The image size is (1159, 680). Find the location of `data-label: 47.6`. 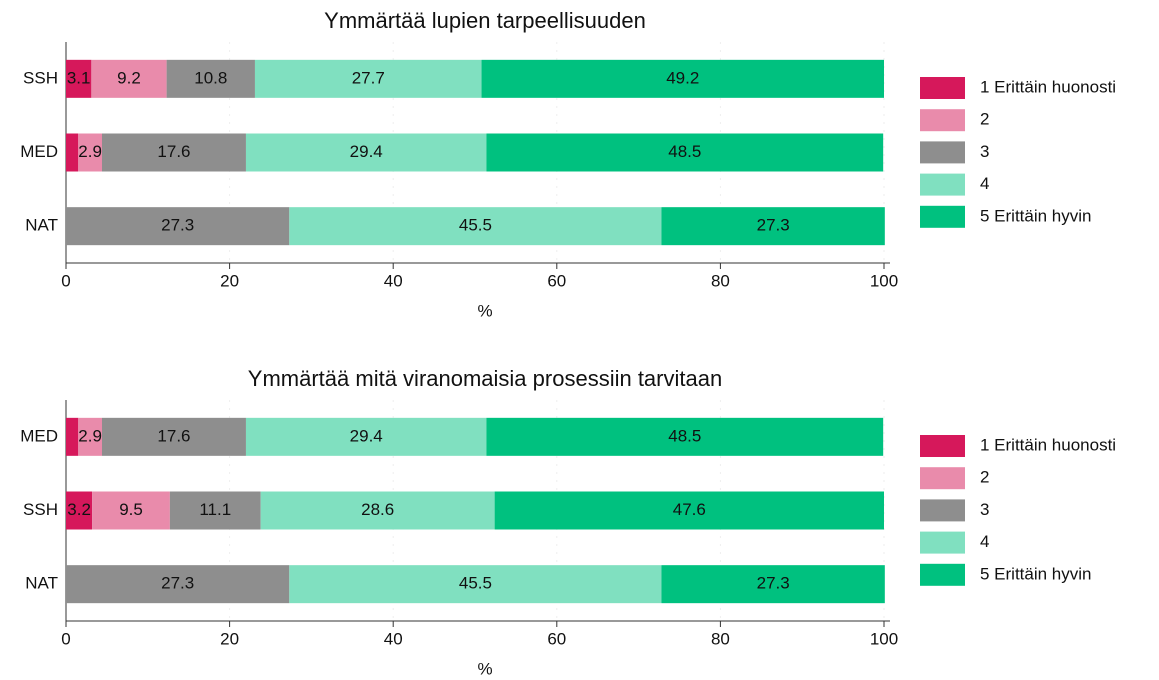

data-label: 47.6 is located at coordinates (689, 509).